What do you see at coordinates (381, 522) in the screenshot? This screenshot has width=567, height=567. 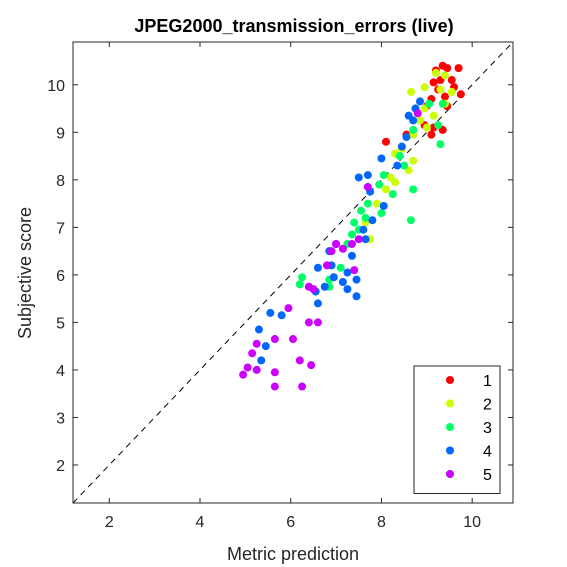 I see `x-tick-label: 8` at bounding box center [381, 522].